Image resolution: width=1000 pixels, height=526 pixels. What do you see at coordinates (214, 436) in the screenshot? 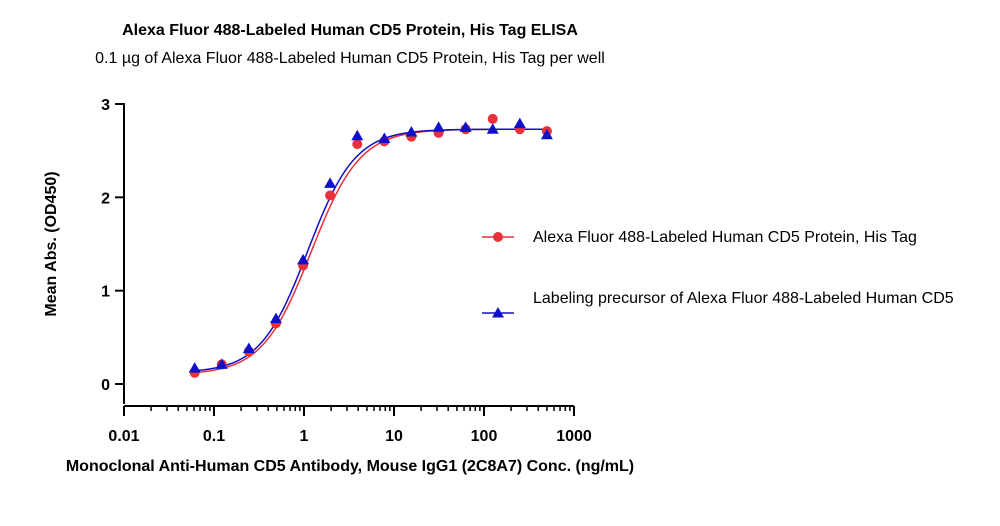
I see `x-tick-label: 0.1` at bounding box center [214, 436].